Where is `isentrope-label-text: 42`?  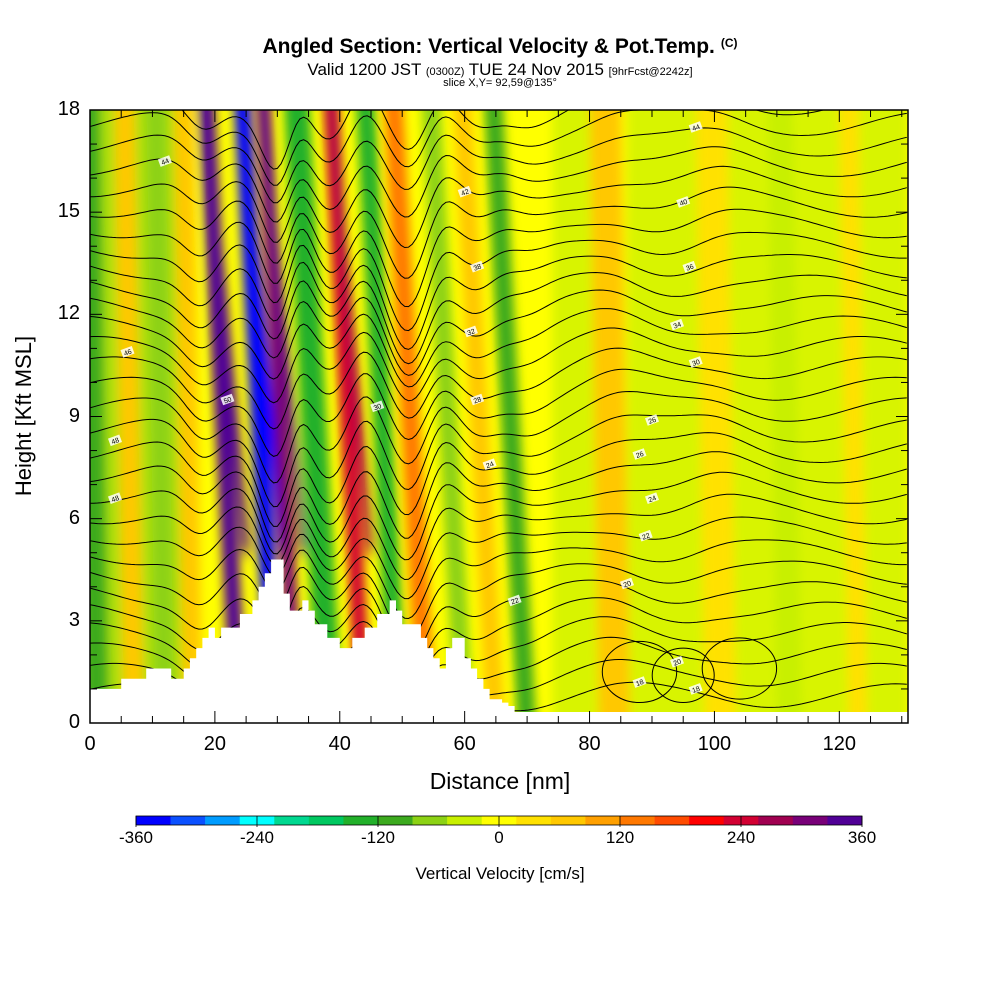
isentrope-label-text: 42 is located at coordinates (465, 192).